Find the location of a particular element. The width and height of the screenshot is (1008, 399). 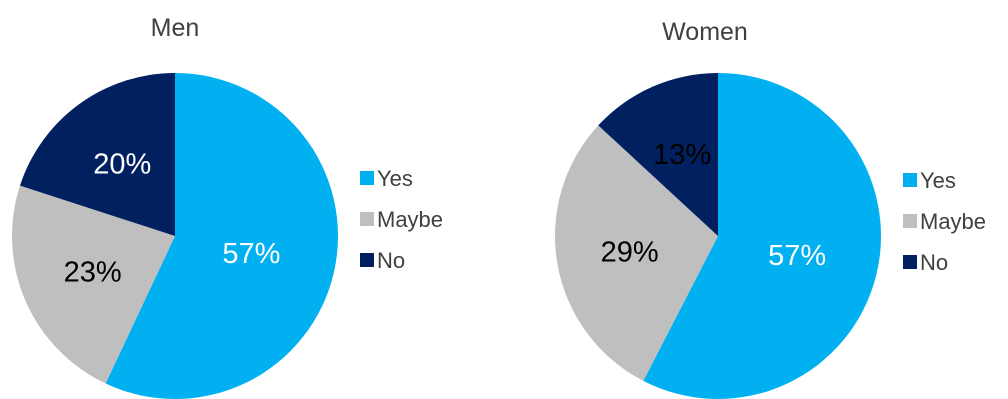

slice-label-maybe: 29% is located at coordinates (630, 253).